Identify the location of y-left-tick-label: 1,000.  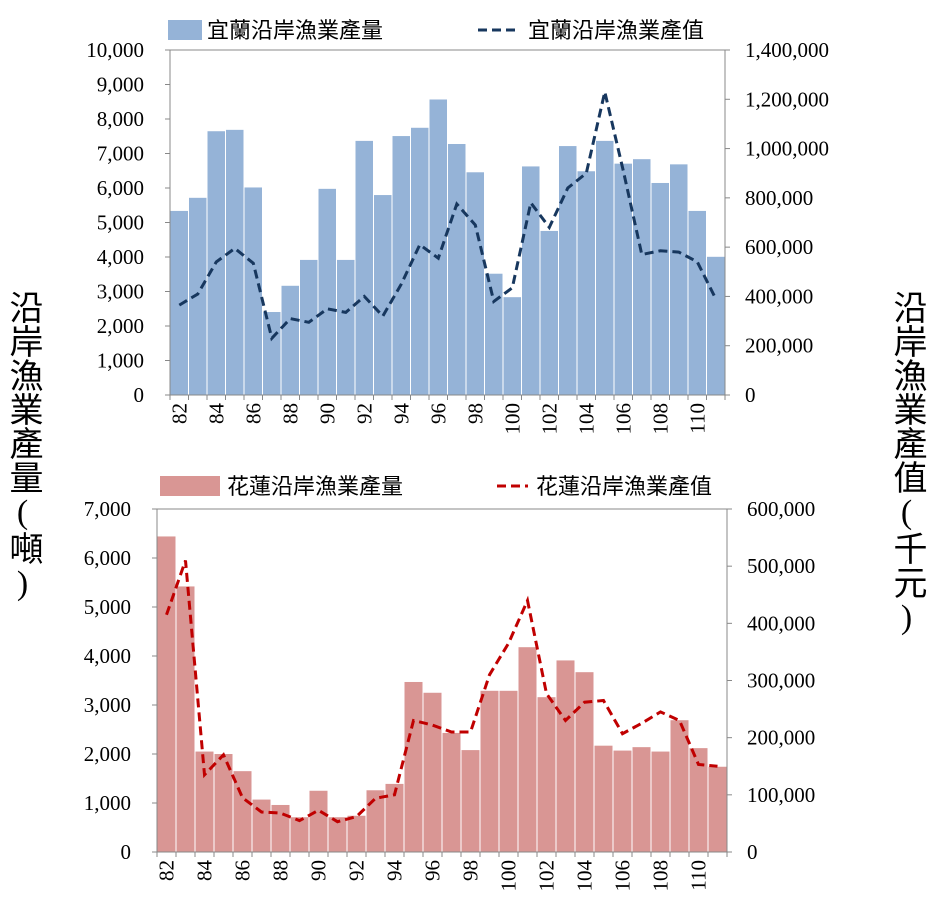
(107, 803).